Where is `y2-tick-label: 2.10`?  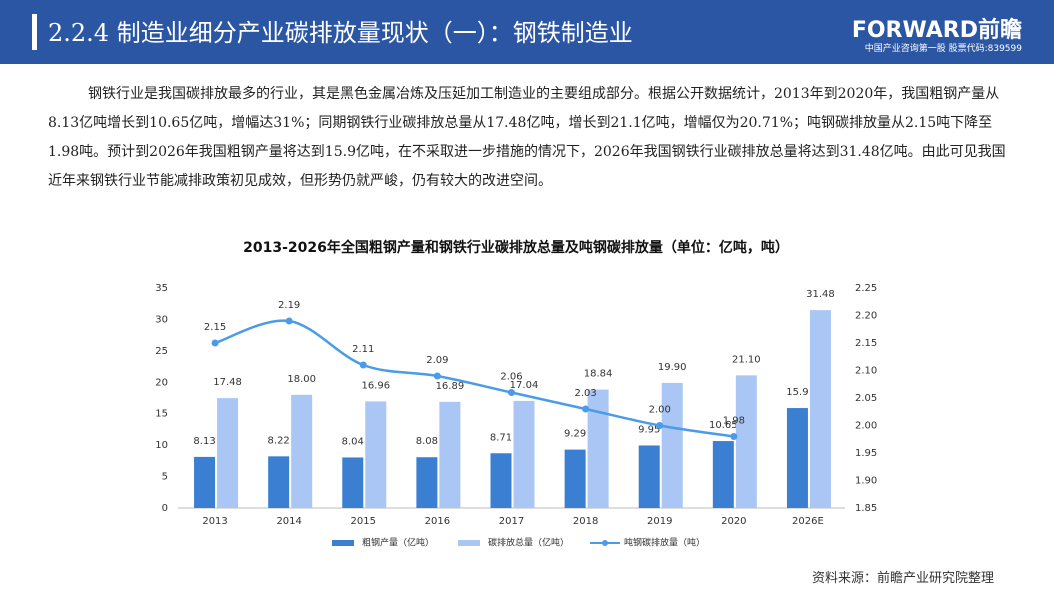 y2-tick-label: 2.10 is located at coordinates (866, 371).